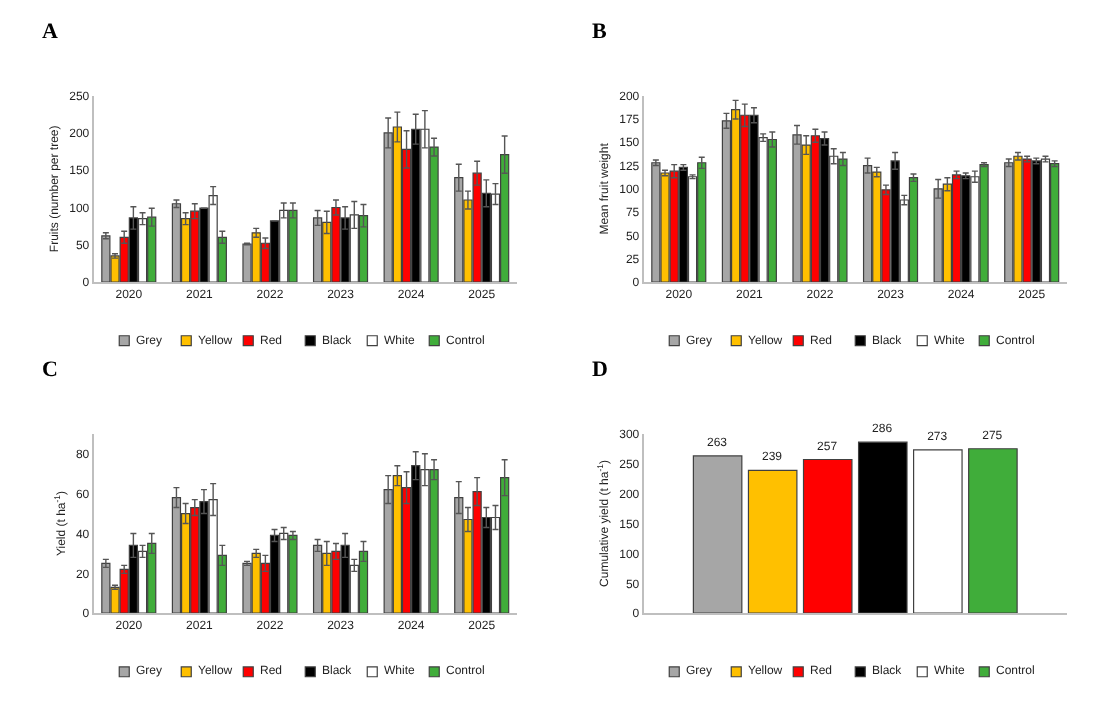 The image size is (1100, 704). What do you see at coordinates (600, 370) in the screenshot?
I see `chart-title: D` at bounding box center [600, 370].